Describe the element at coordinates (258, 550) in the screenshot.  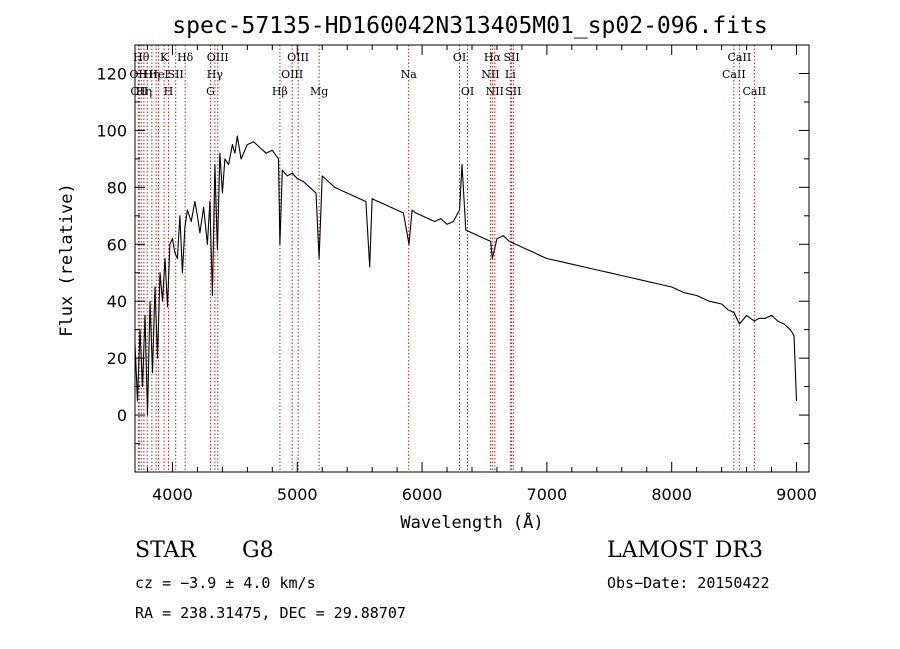
I see `spectral-subclass: G8` at that location.